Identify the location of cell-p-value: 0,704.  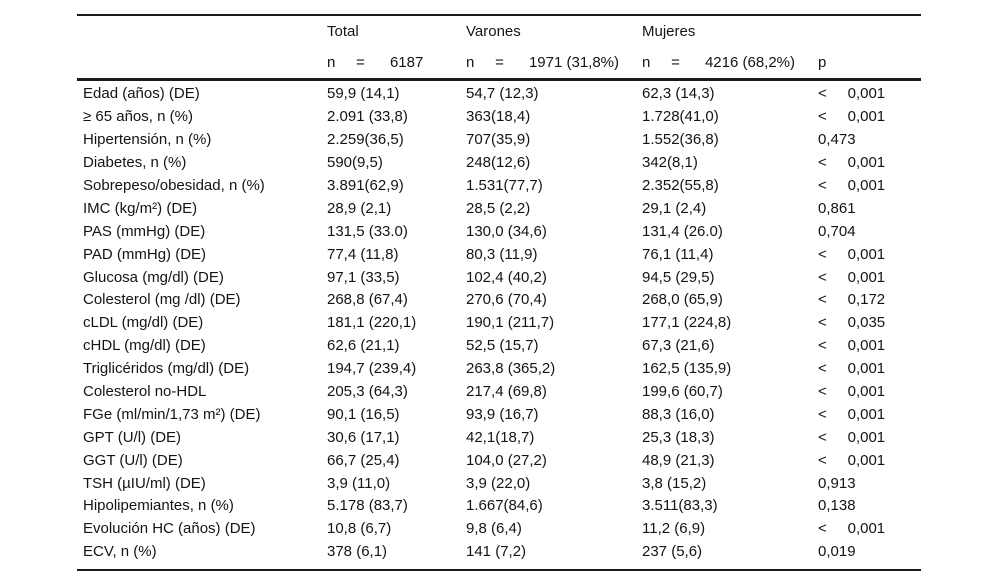
(837, 231).